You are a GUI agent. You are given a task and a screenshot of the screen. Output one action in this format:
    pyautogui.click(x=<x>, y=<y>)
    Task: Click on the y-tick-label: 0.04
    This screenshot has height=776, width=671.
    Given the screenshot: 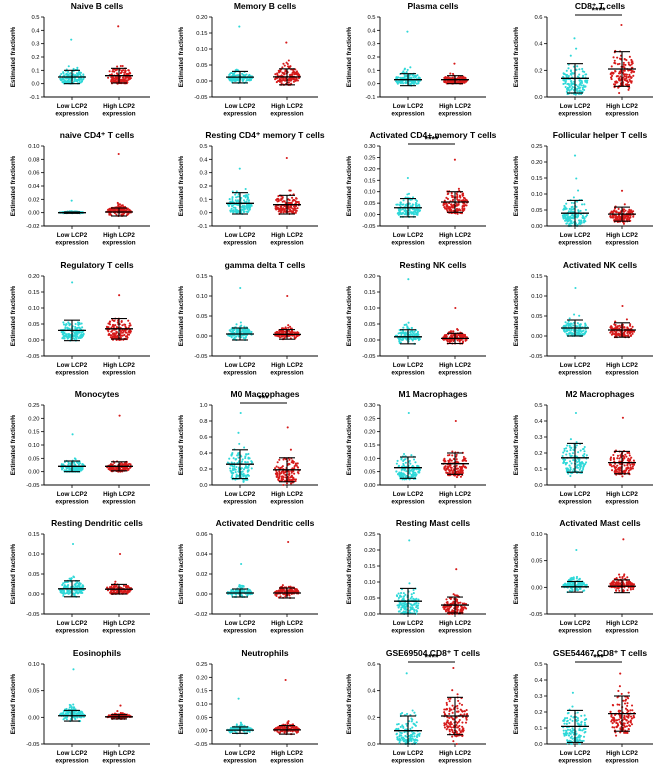 What is the action you would take?
    pyautogui.click(x=34, y=187)
    